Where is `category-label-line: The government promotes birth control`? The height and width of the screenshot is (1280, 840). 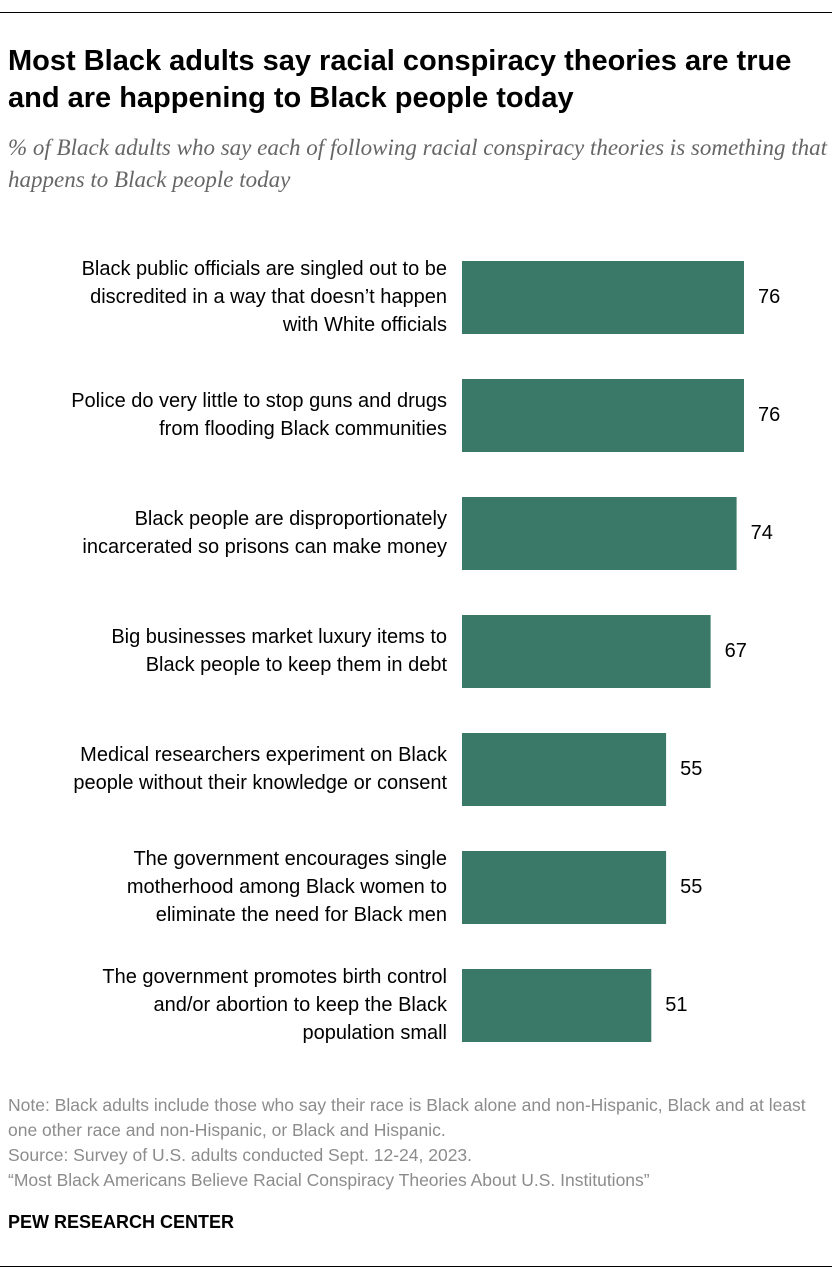
category-label-line: The government promotes birth control is located at coordinates (274, 977).